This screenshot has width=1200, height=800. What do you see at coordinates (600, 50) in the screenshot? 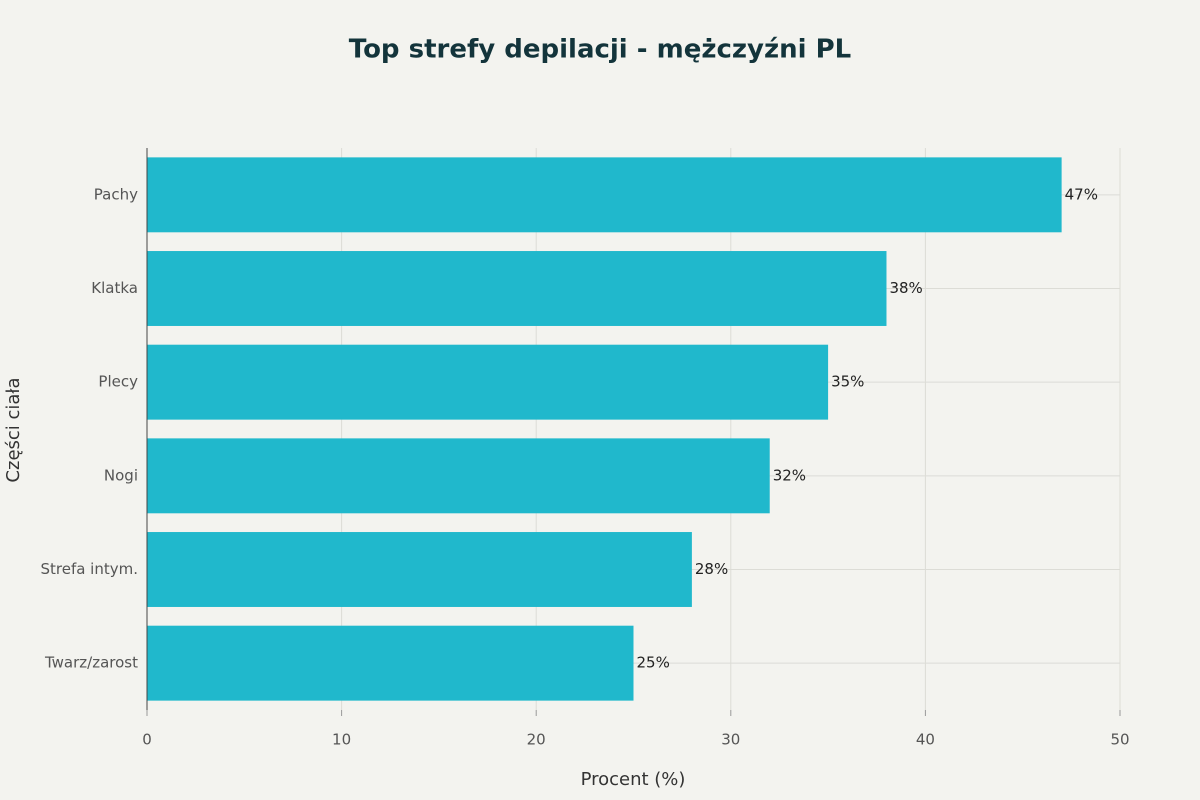
I see `chart-title: Top strefy depilacji - mężczyźni PL` at bounding box center [600, 50].